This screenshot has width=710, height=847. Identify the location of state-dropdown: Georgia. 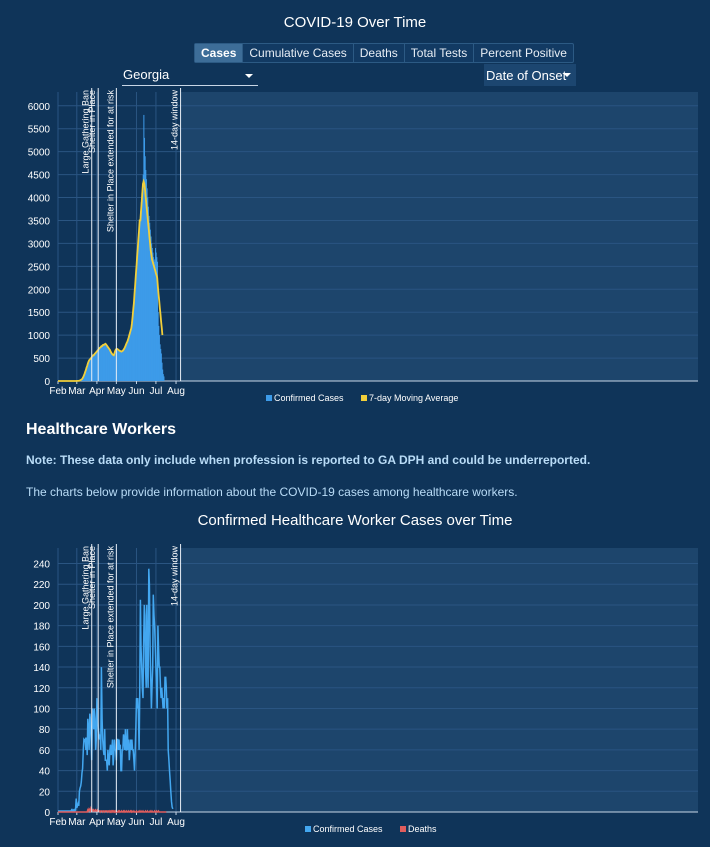
(190, 75).